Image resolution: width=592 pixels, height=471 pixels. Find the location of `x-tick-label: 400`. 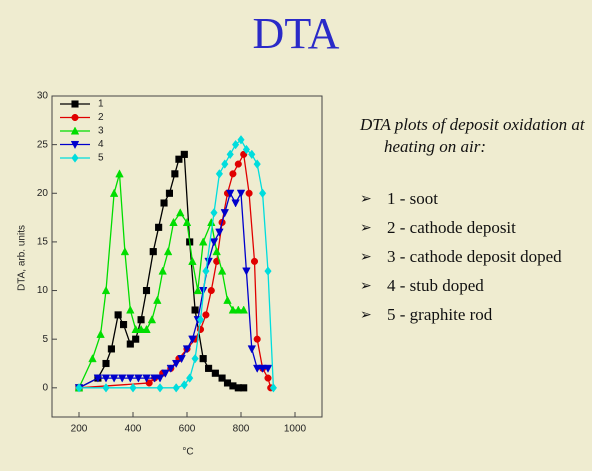

x-tick-label: 400 is located at coordinates (133, 429).